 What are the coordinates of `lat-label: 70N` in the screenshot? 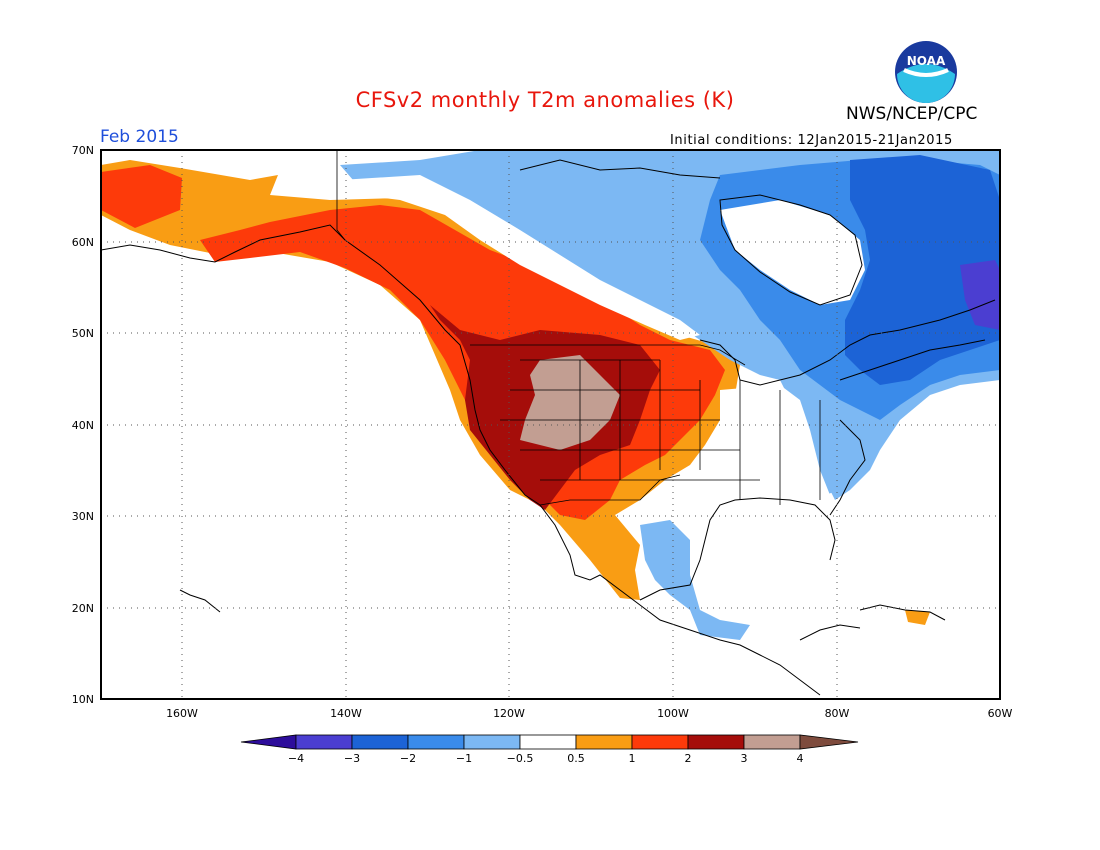 It's located at (83, 150).